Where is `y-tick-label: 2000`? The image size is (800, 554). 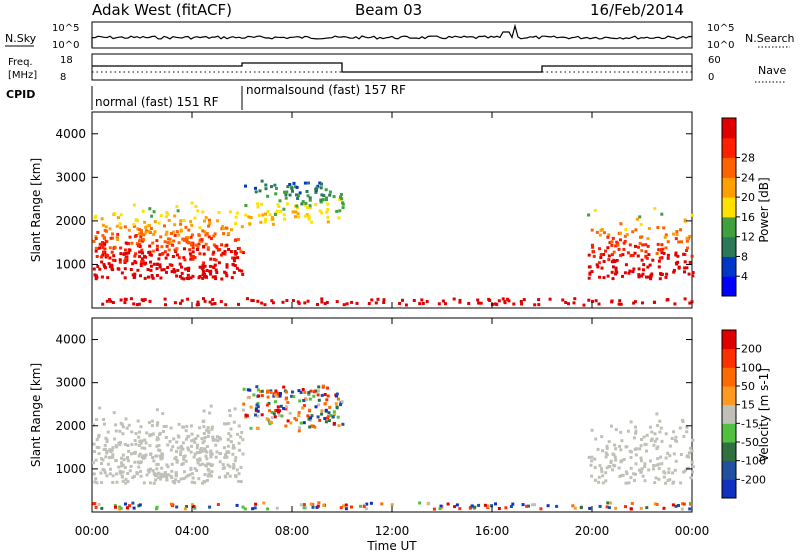 y-tick-label: 2000 is located at coordinates (70, 221).